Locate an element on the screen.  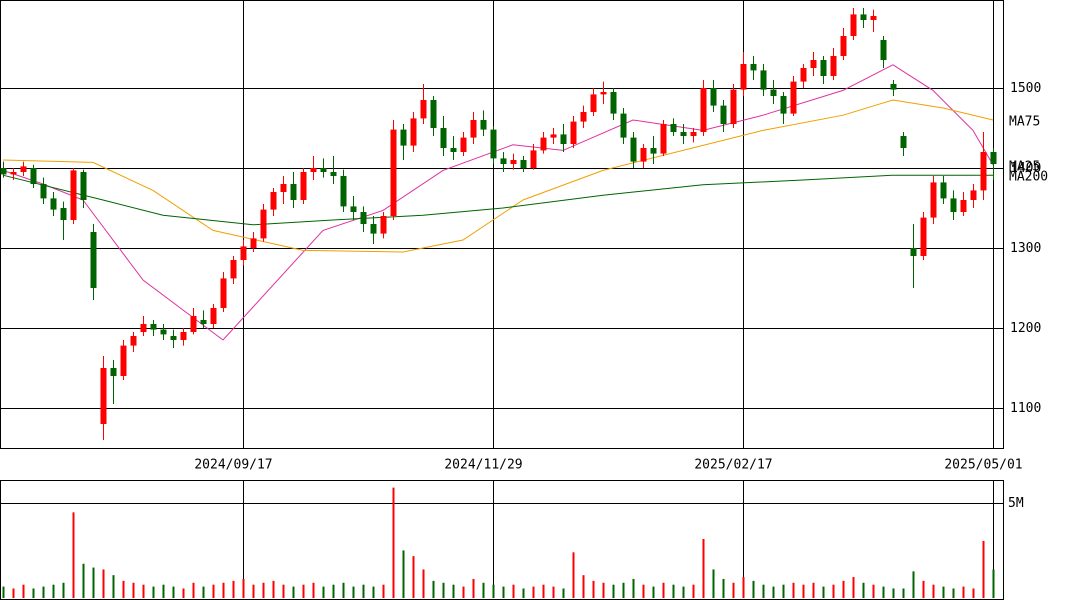
y-tick-label: 1500 is located at coordinates (1025, 88).